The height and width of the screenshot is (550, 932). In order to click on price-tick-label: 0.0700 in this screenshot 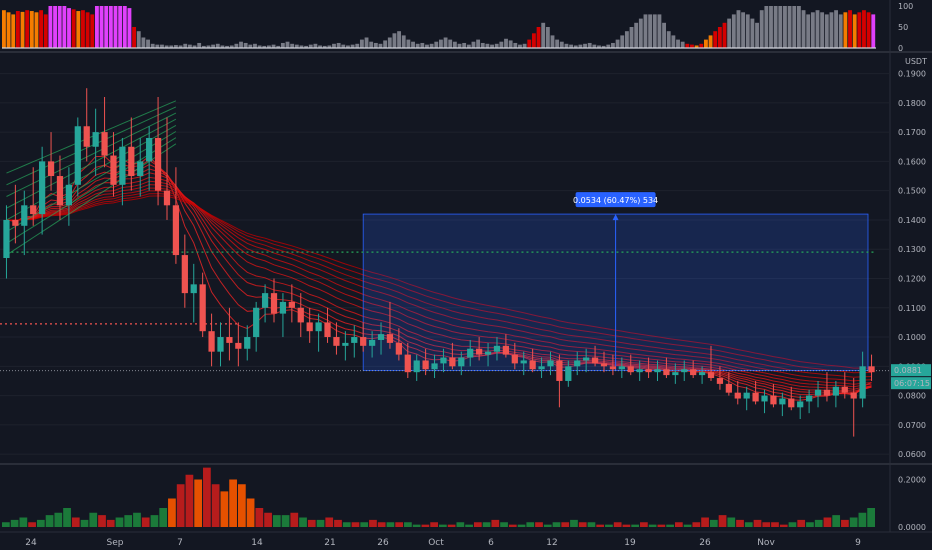, I will do `click(912, 425)`.